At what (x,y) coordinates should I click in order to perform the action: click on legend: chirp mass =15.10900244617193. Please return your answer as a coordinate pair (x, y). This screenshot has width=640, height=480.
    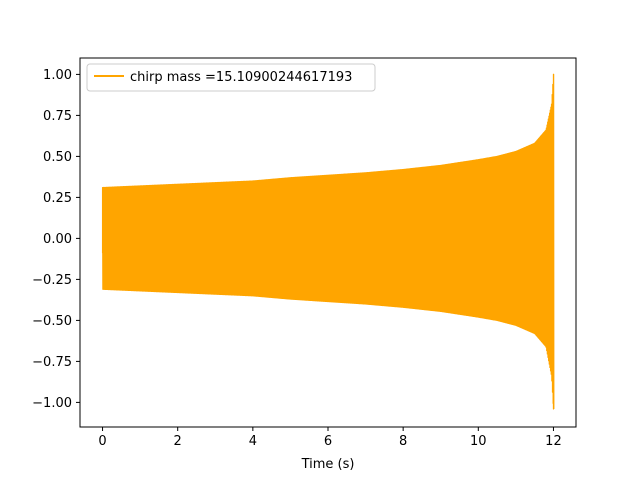
    Looking at the image, I should click on (231, 77).